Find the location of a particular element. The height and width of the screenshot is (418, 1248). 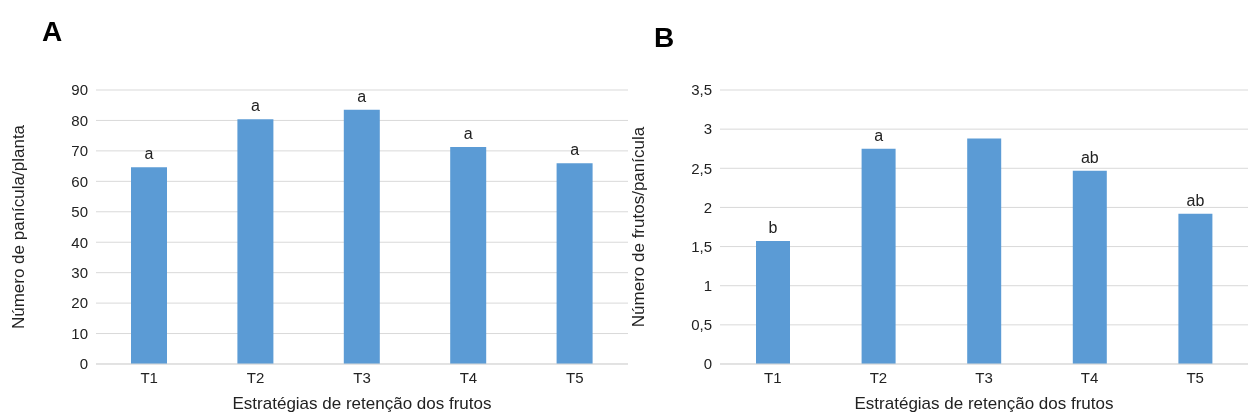

y-tick-label: 40 is located at coordinates (79, 242).